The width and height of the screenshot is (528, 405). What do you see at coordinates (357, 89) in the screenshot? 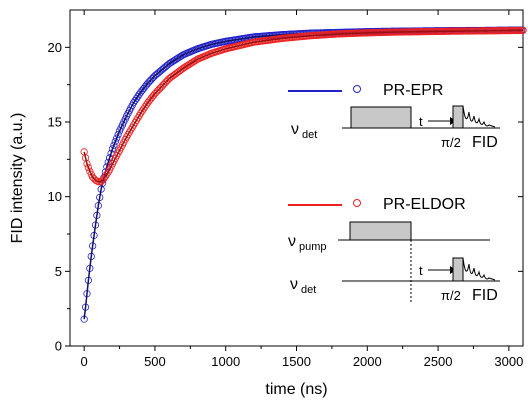
I see `legend-marker-pr-epr` at bounding box center [357, 89].